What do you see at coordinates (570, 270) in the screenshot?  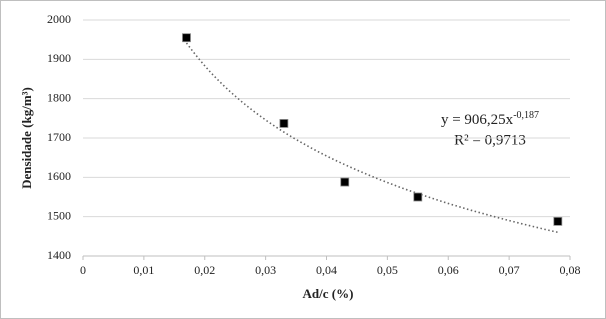 I see `x-tick-label: 0,08` at bounding box center [570, 270].